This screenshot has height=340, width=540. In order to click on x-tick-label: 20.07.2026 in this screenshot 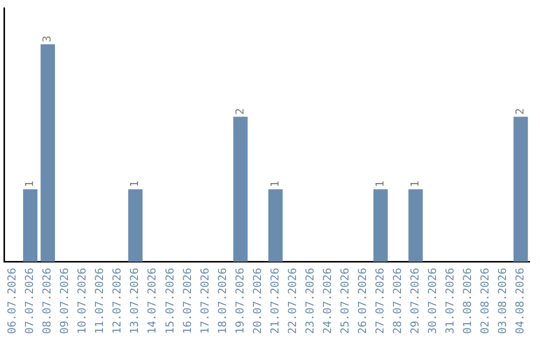, I will do `click(257, 301)`.